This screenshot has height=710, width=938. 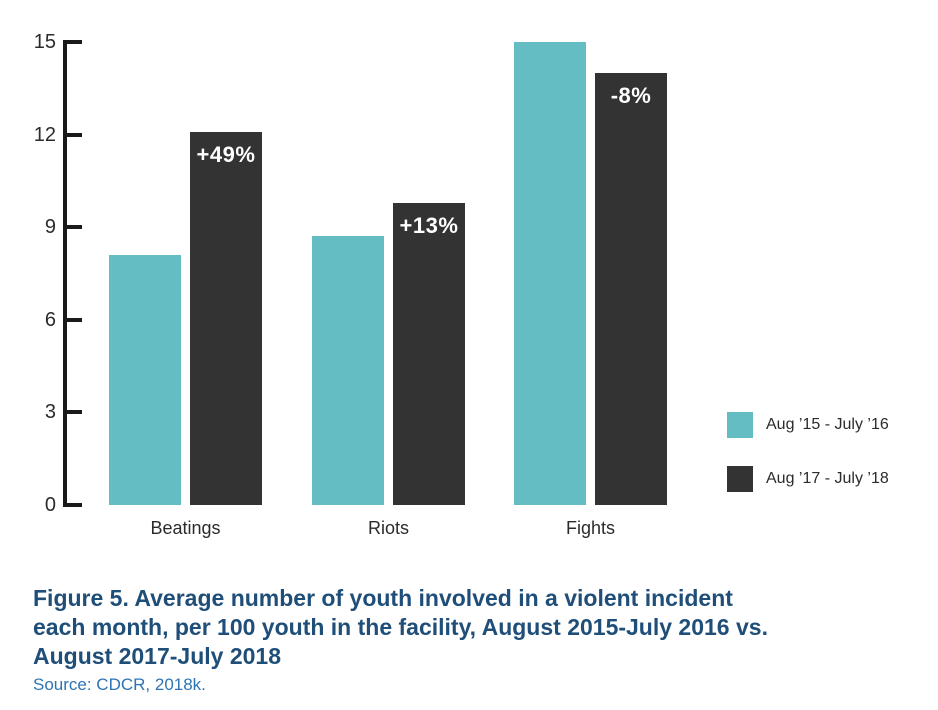 I want to click on bar-change-label-fights: -8%, so click(x=631, y=95).